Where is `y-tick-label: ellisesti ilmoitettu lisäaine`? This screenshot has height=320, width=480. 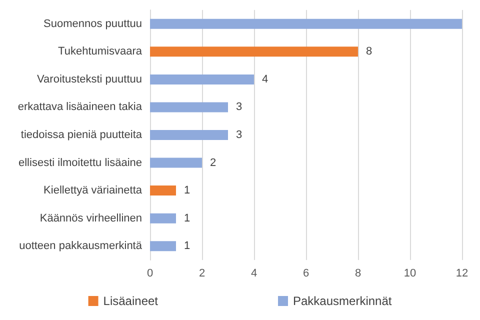 y-tick-label: ellisesti ilmoitettu lisäaine is located at coordinates (80, 162).